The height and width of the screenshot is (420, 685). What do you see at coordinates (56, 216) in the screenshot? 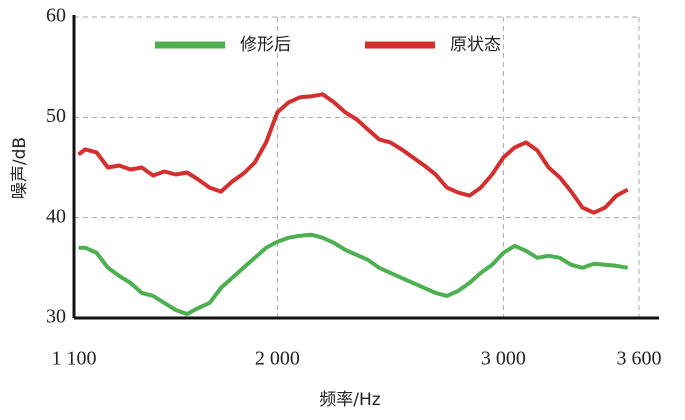
I see `y-tick-label: 40` at bounding box center [56, 216].